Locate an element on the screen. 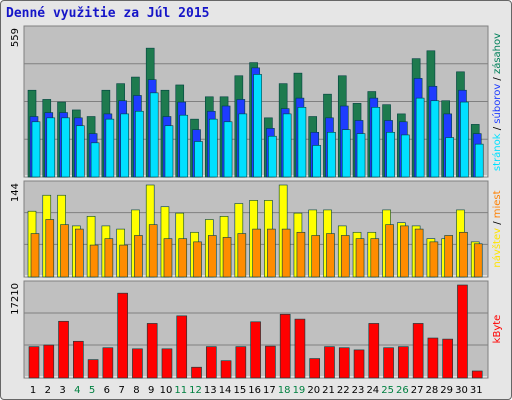 The height and width of the screenshot is (400, 512). x-tick-label-24: 24 is located at coordinates (372, 390).